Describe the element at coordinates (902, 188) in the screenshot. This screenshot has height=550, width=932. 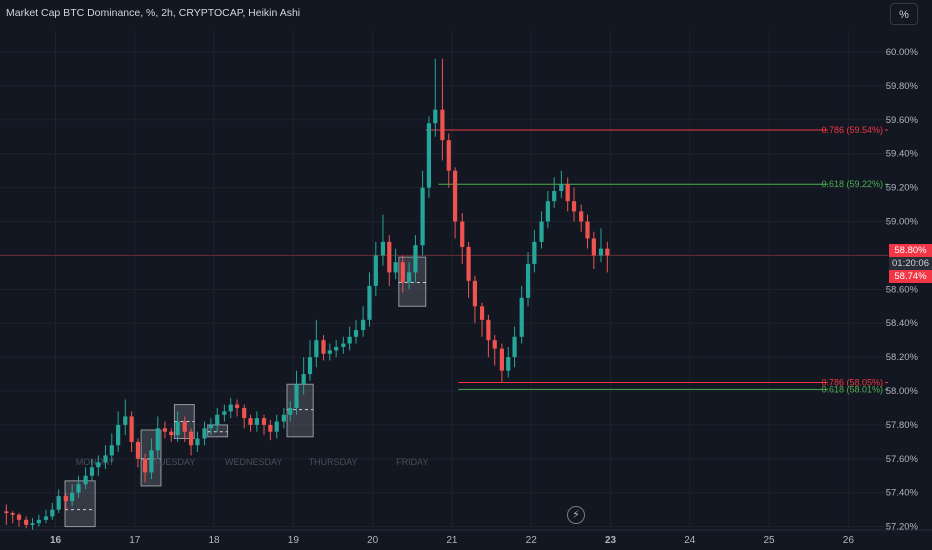
I see `y-tick-label: 59.20%` at that location.